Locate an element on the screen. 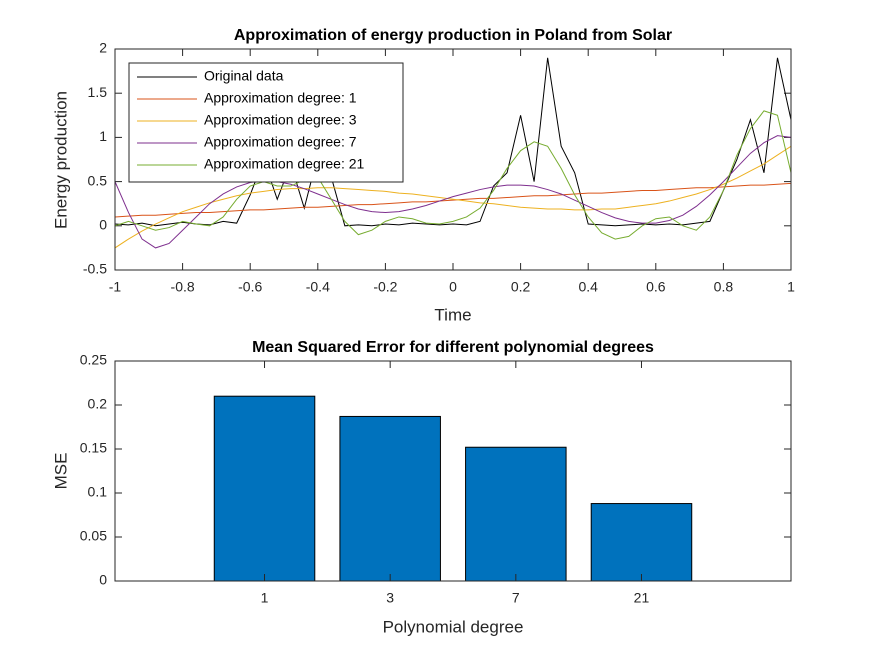  x-tick-label: 7 is located at coordinates (516, 598).